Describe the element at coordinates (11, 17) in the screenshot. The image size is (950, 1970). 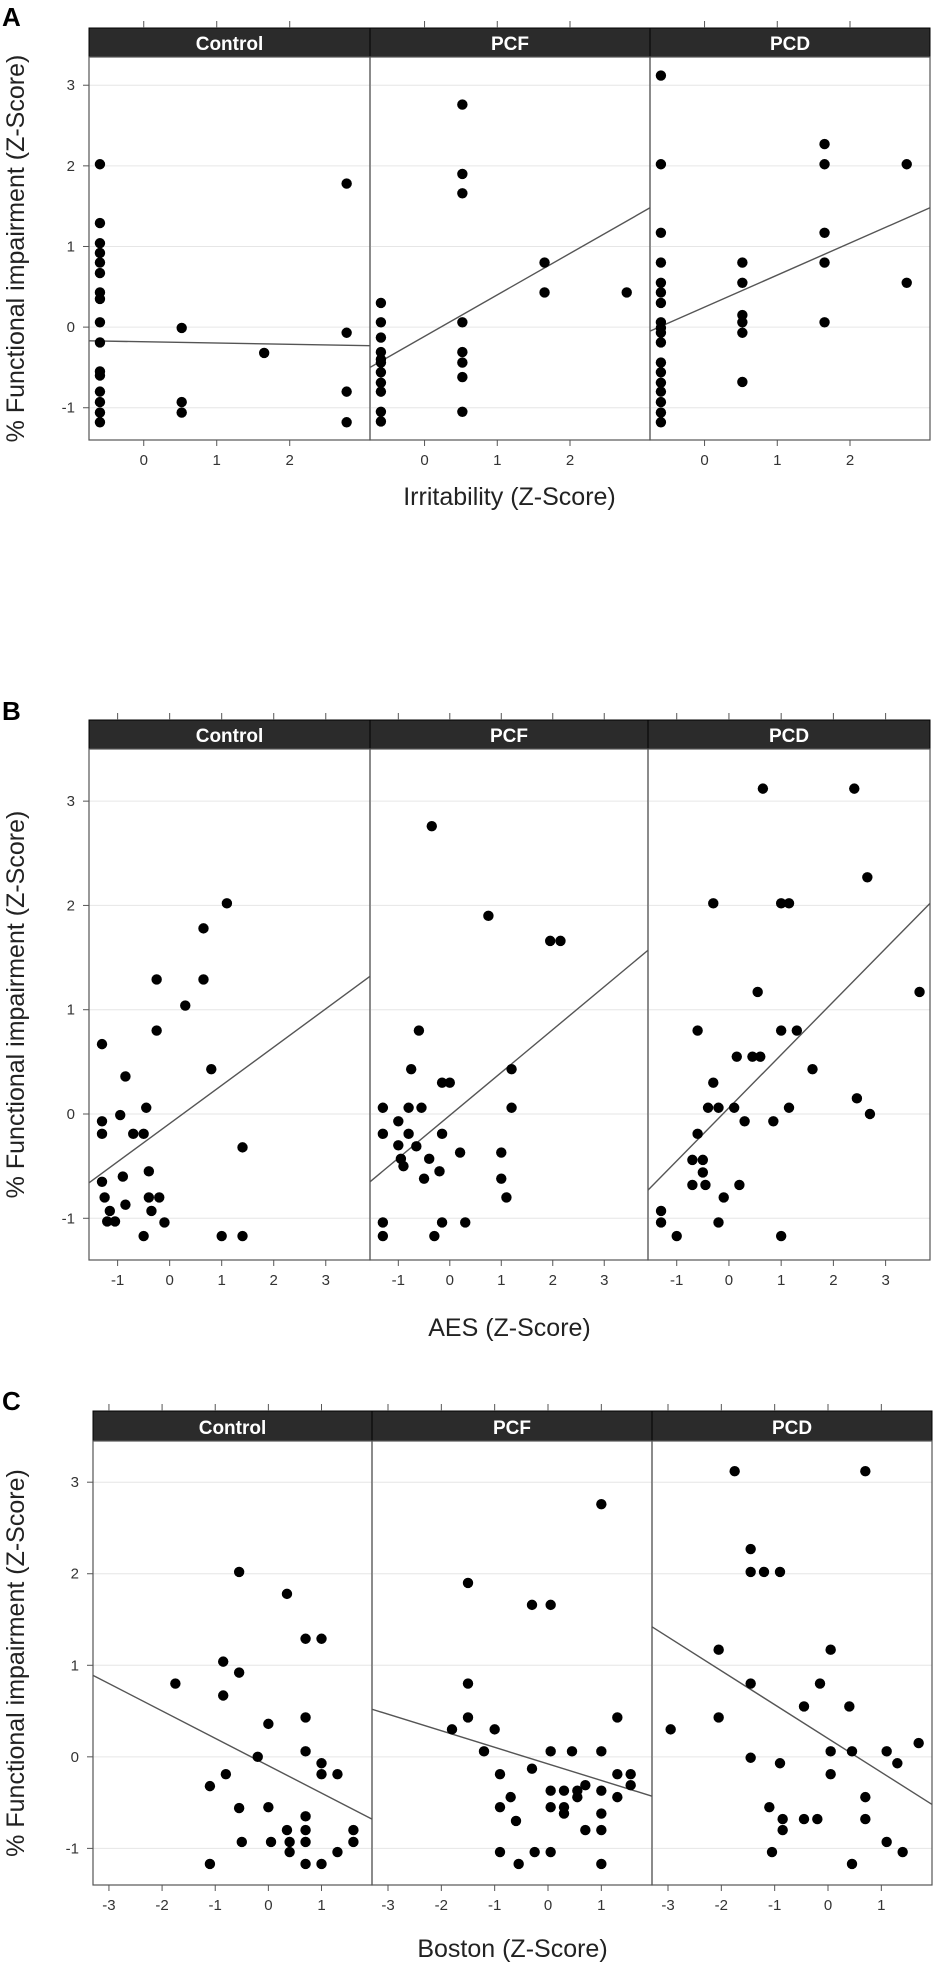
I see `panel-a-label: A` at that location.